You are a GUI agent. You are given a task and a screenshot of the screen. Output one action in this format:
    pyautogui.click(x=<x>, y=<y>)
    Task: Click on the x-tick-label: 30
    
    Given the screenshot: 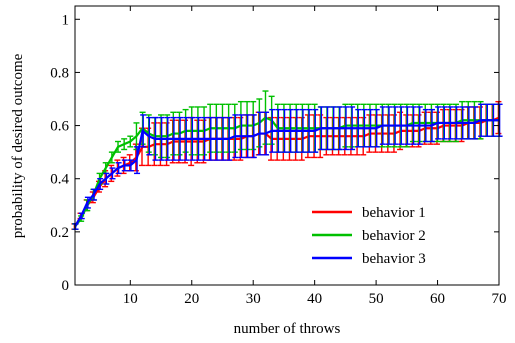 What is the action you would take?
    pyautogui.click(x=253, y=299)
    